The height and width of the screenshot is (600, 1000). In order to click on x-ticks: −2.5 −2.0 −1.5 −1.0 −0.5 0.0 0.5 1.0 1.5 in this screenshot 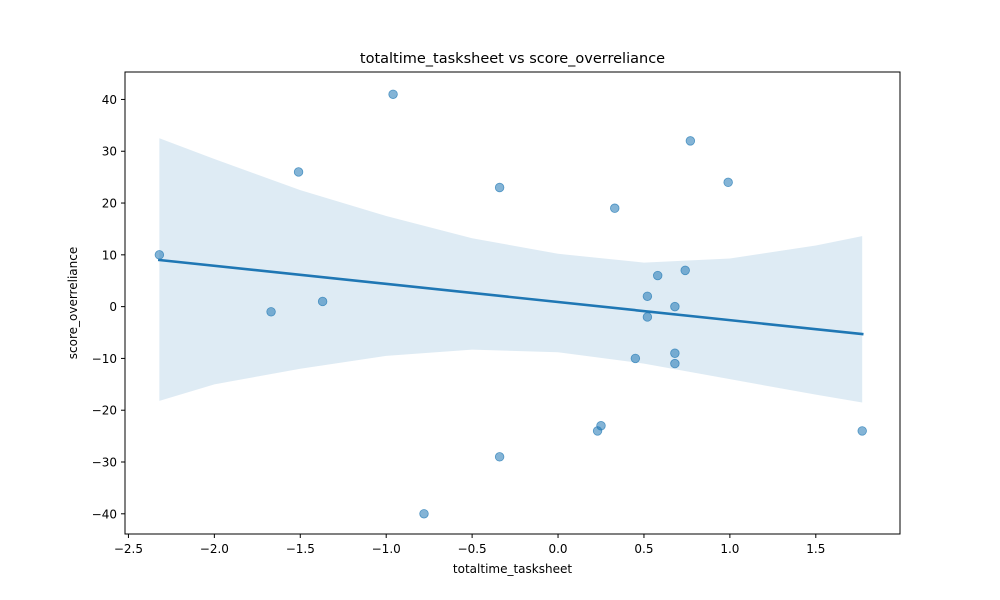, I will do `click(469, 545)`.